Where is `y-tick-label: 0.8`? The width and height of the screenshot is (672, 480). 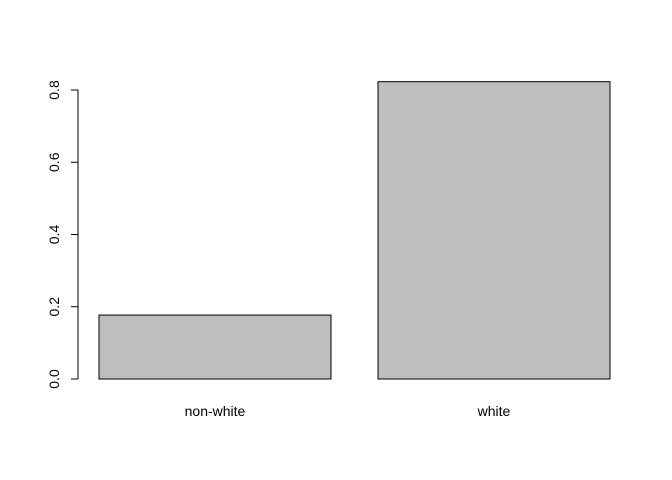
y-tick-label: 0.8 is located at coordinates (54, 90).